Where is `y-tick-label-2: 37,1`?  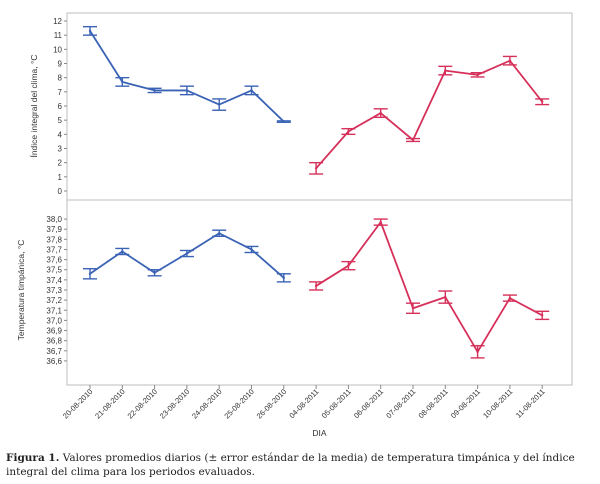
y-tick-label-2: 37,1 is located at coordinates (54, 310).